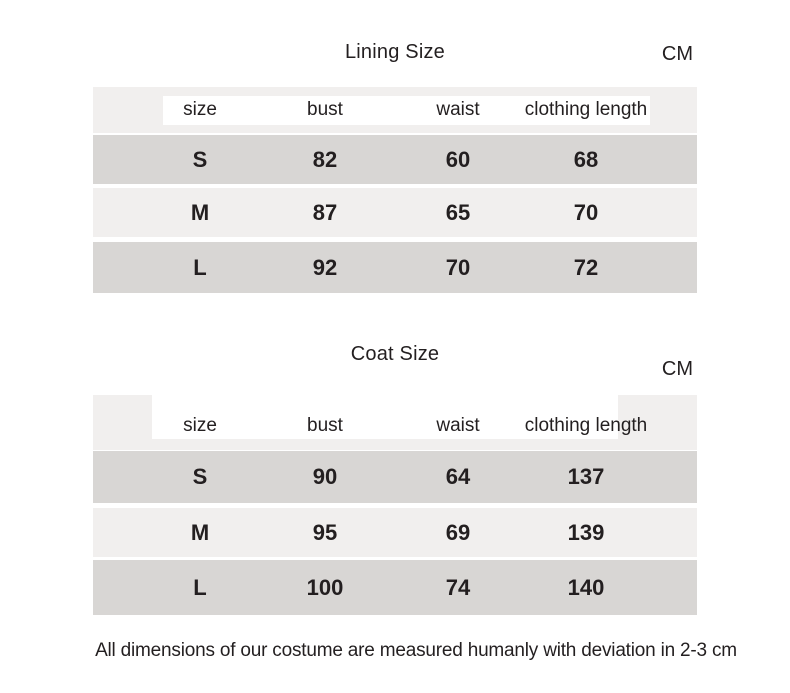  Describe the element at coordinates (586, 532) in the screenshot. I see `coat-m-clothing-length: 139` at that location.